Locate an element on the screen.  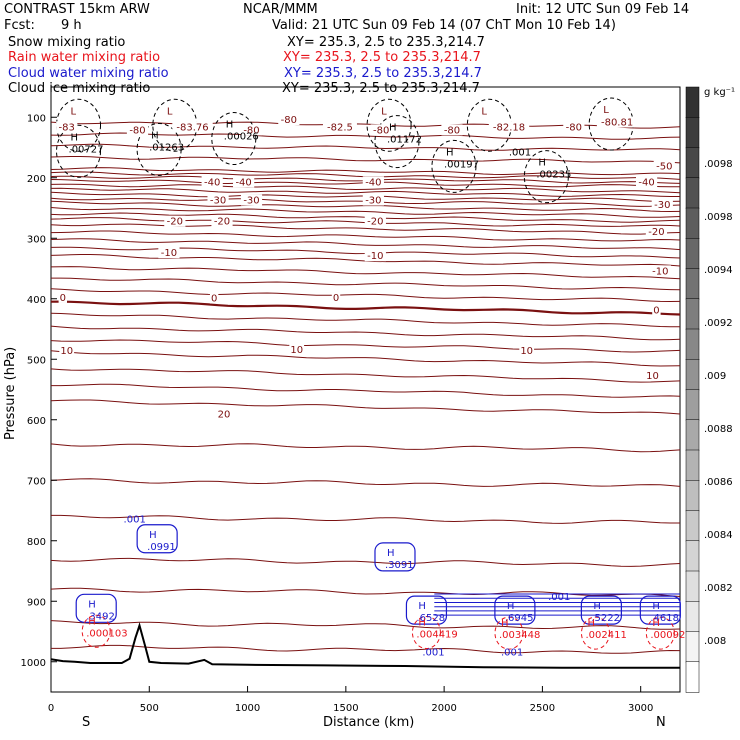
terrain-surface is located at coordinates (365, 645).